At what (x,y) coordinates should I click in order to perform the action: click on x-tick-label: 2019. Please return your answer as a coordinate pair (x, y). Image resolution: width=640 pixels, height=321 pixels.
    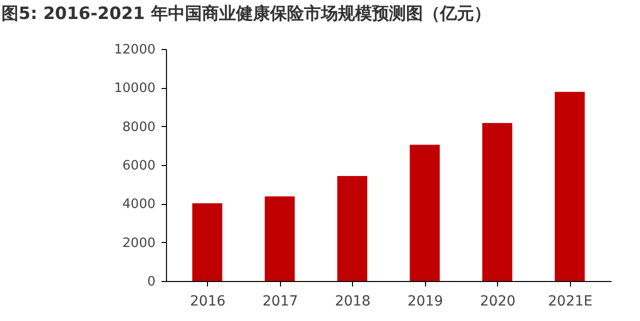
    Looking at the image, I should click on (425, 302).